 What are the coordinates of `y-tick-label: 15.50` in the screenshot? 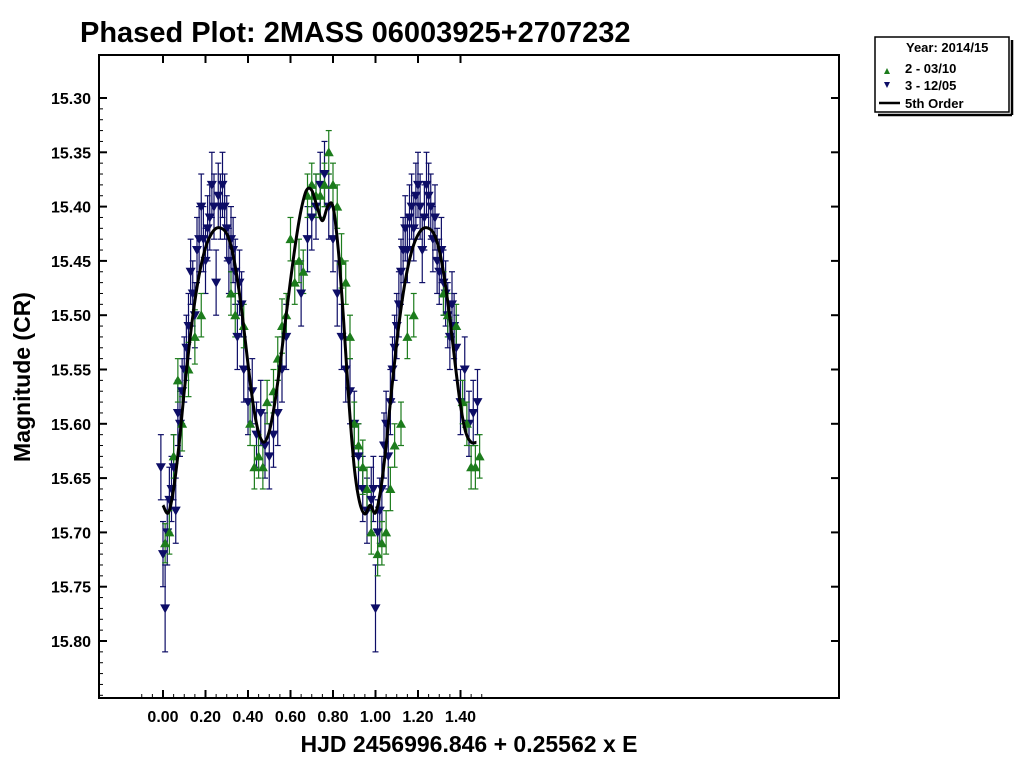 It's located at (71, 316).